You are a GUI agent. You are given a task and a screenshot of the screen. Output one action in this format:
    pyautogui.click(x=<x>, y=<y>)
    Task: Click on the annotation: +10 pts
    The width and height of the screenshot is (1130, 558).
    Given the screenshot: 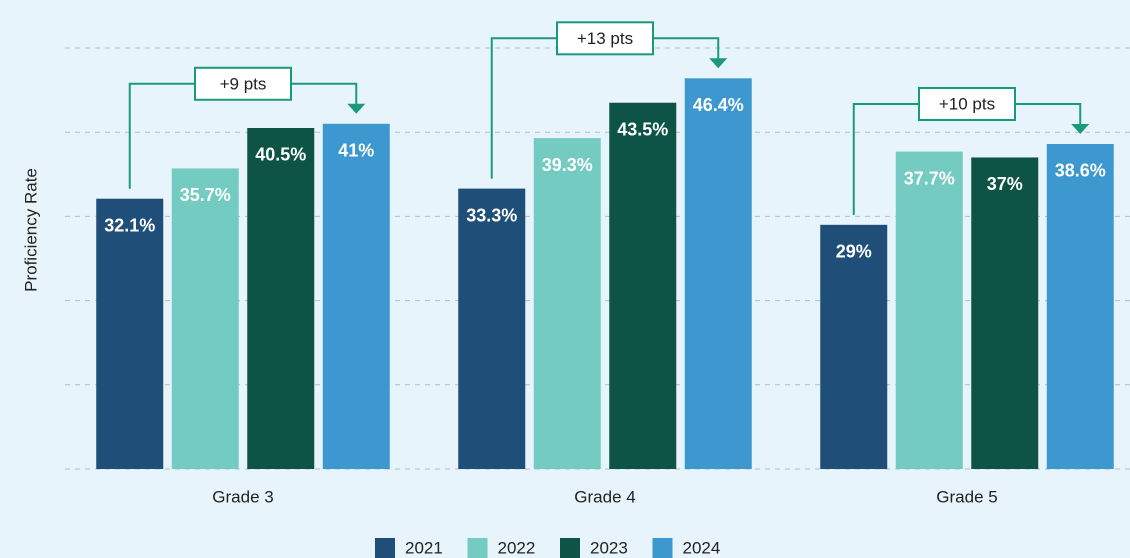 What is the action you would take?
    pyautogui.click(x=967, y=103)
    